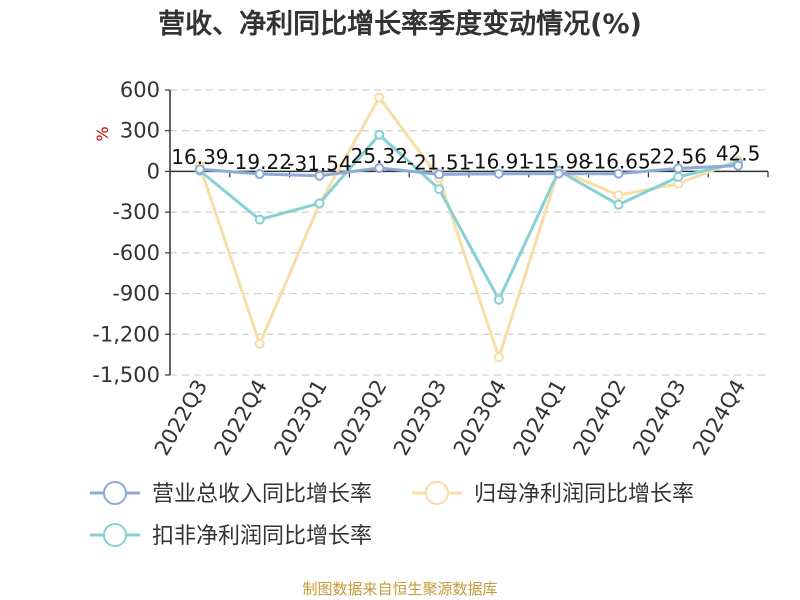  What do you see at coordinates (126, 375) in the screenshot?
I see `y-tick-label-7: -1,500` at bounding box center [126, 375].